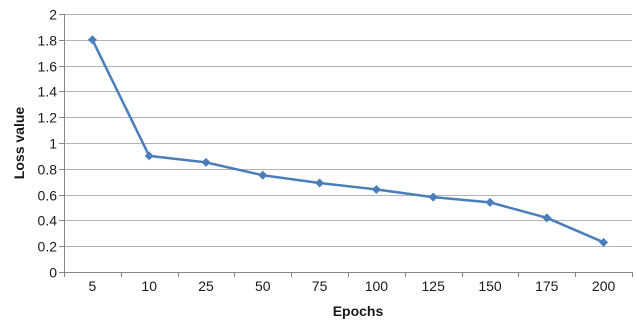  Describe the element at coordinates (206, 286) in the screenshot. I see `x-tick-label: 25` at that location.